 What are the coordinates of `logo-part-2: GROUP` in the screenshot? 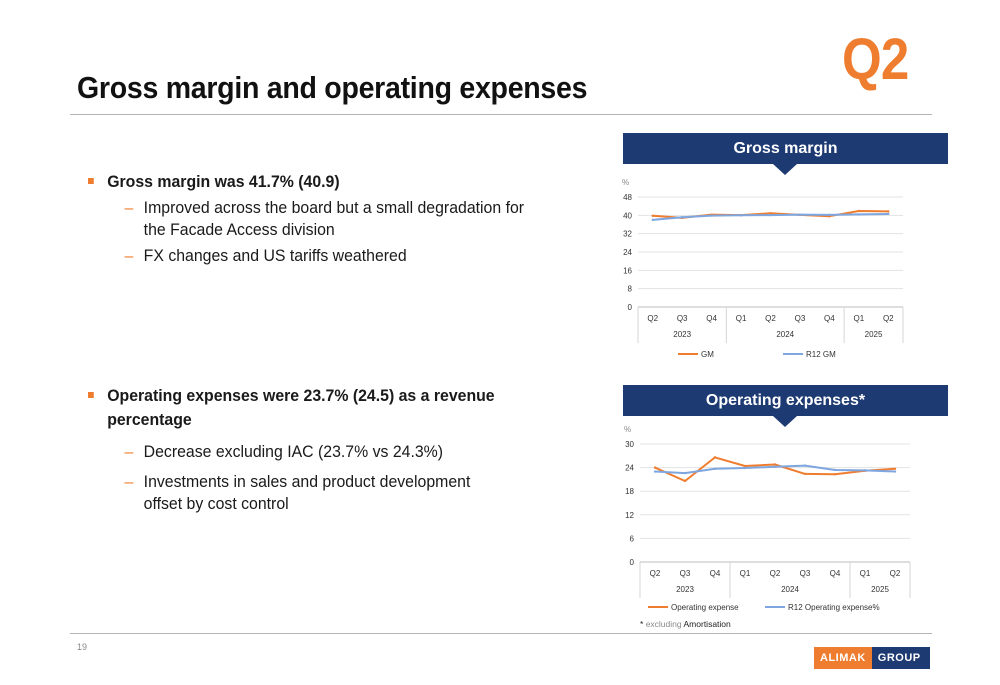 It's located at (900, 658).